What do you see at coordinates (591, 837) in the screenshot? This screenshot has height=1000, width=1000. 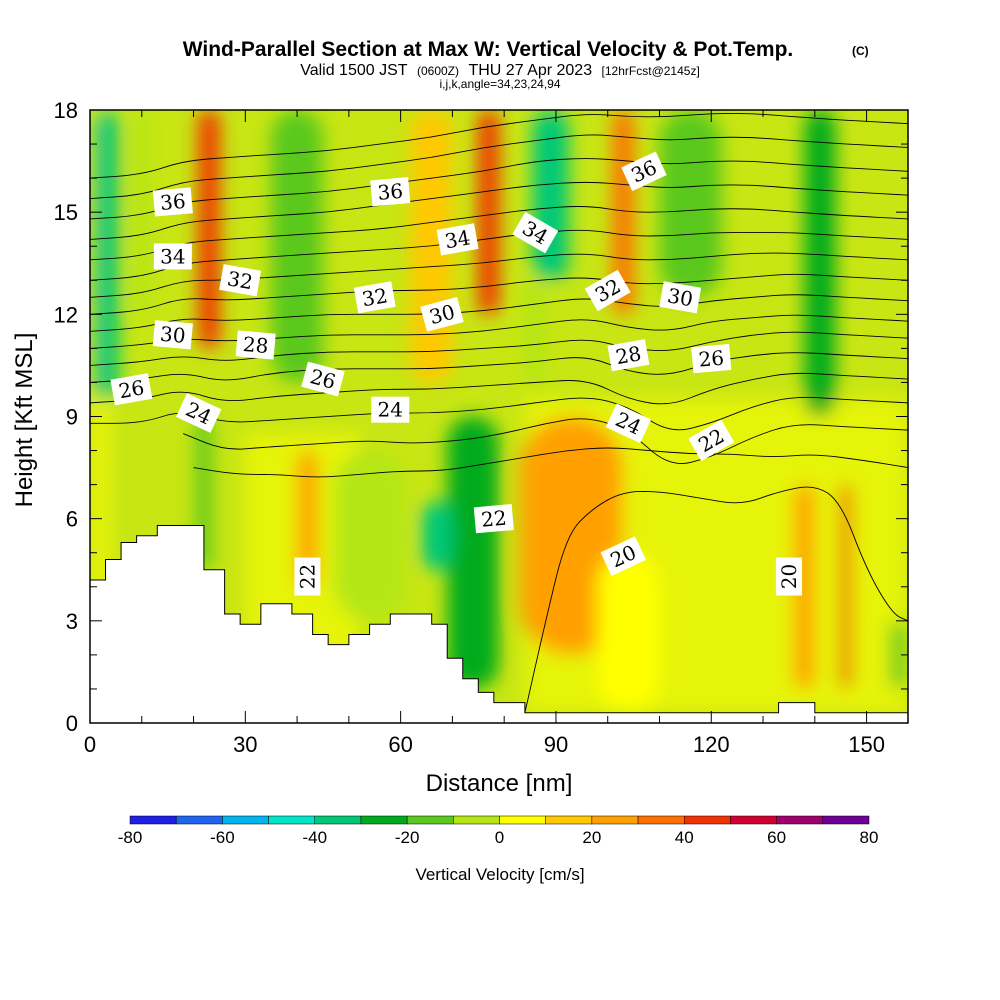 I see `colorbar-tick-label: 20` at bounding box center [591, 837].